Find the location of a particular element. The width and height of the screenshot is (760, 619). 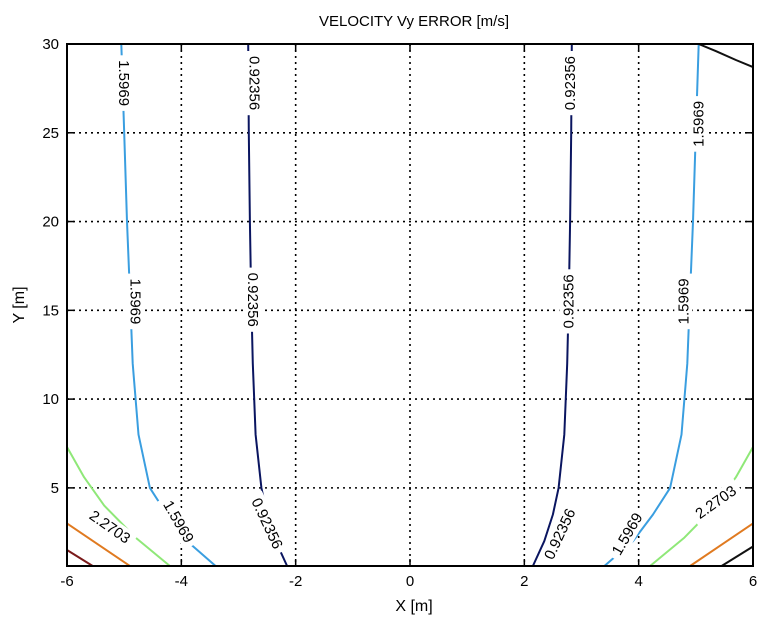

x-tick-label: -6 is located at coordinates (66, 581).